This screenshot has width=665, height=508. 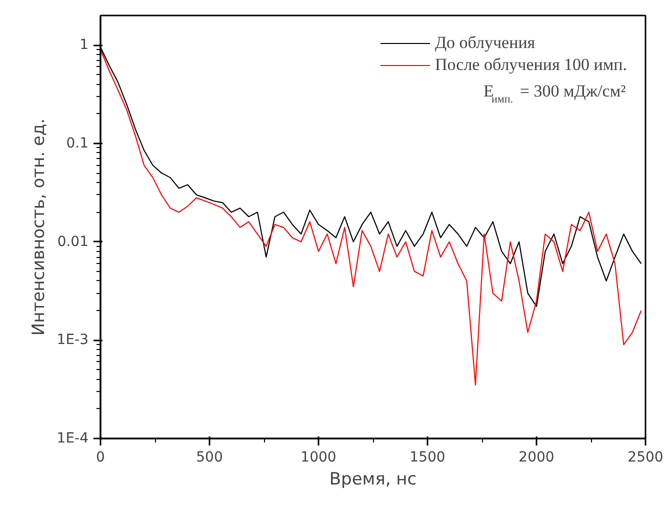 What do you see at coordinates (84, 45) in the screenshot?
I see `y-tick-label: 1` at bounding box center [84, 45].